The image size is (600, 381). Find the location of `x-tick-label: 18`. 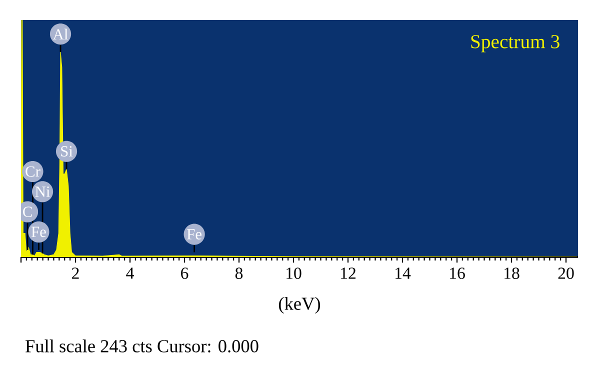

x-tick-label: 18 is located at coordinates (512, 273).